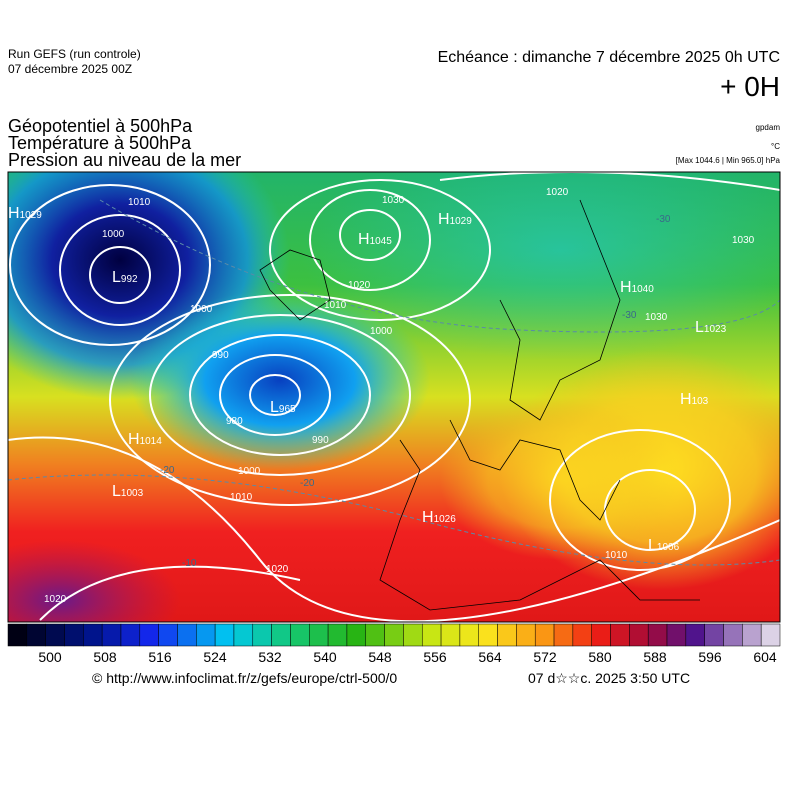 Image resolution: width=788 pixels, height=789 pixels. What do you see at coordinates (270, 657) in the screenshot?
I see `colorbar-tick-label: 532` at bounding box center [270, 657].